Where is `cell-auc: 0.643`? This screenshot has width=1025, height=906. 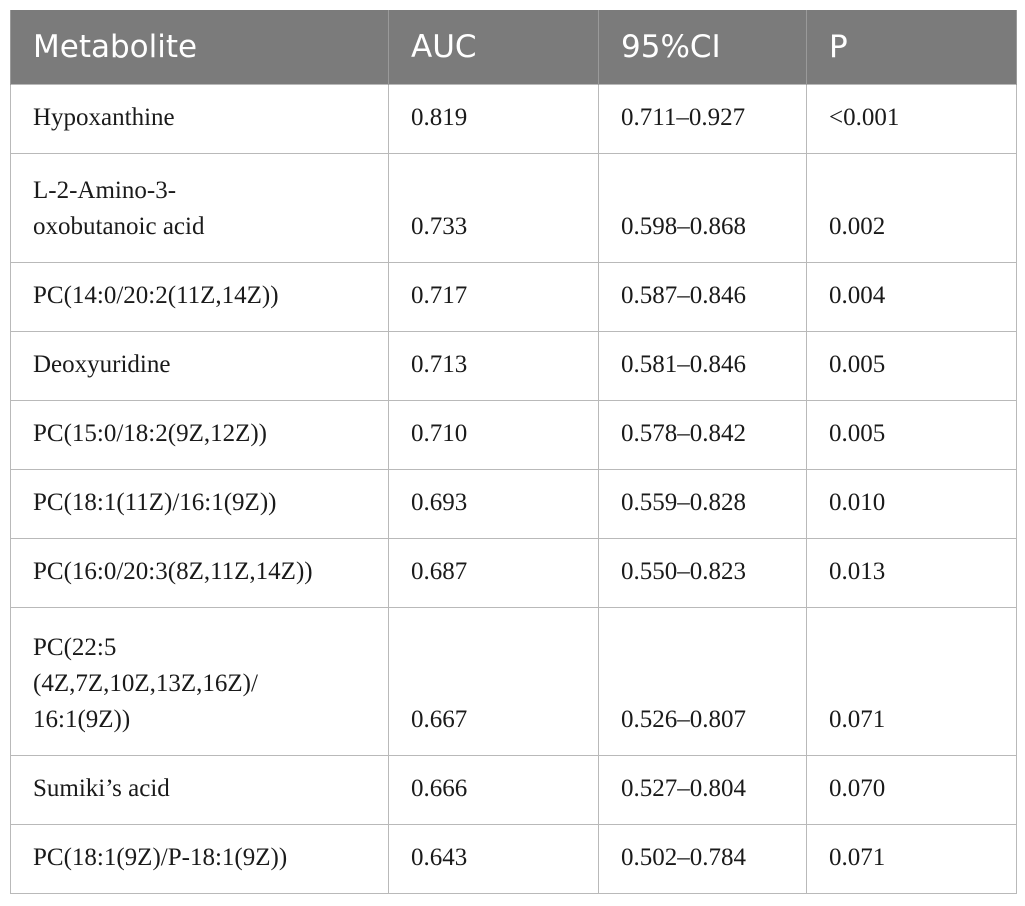 cell-auc: 0.643 is located at coordinates (493, 858).